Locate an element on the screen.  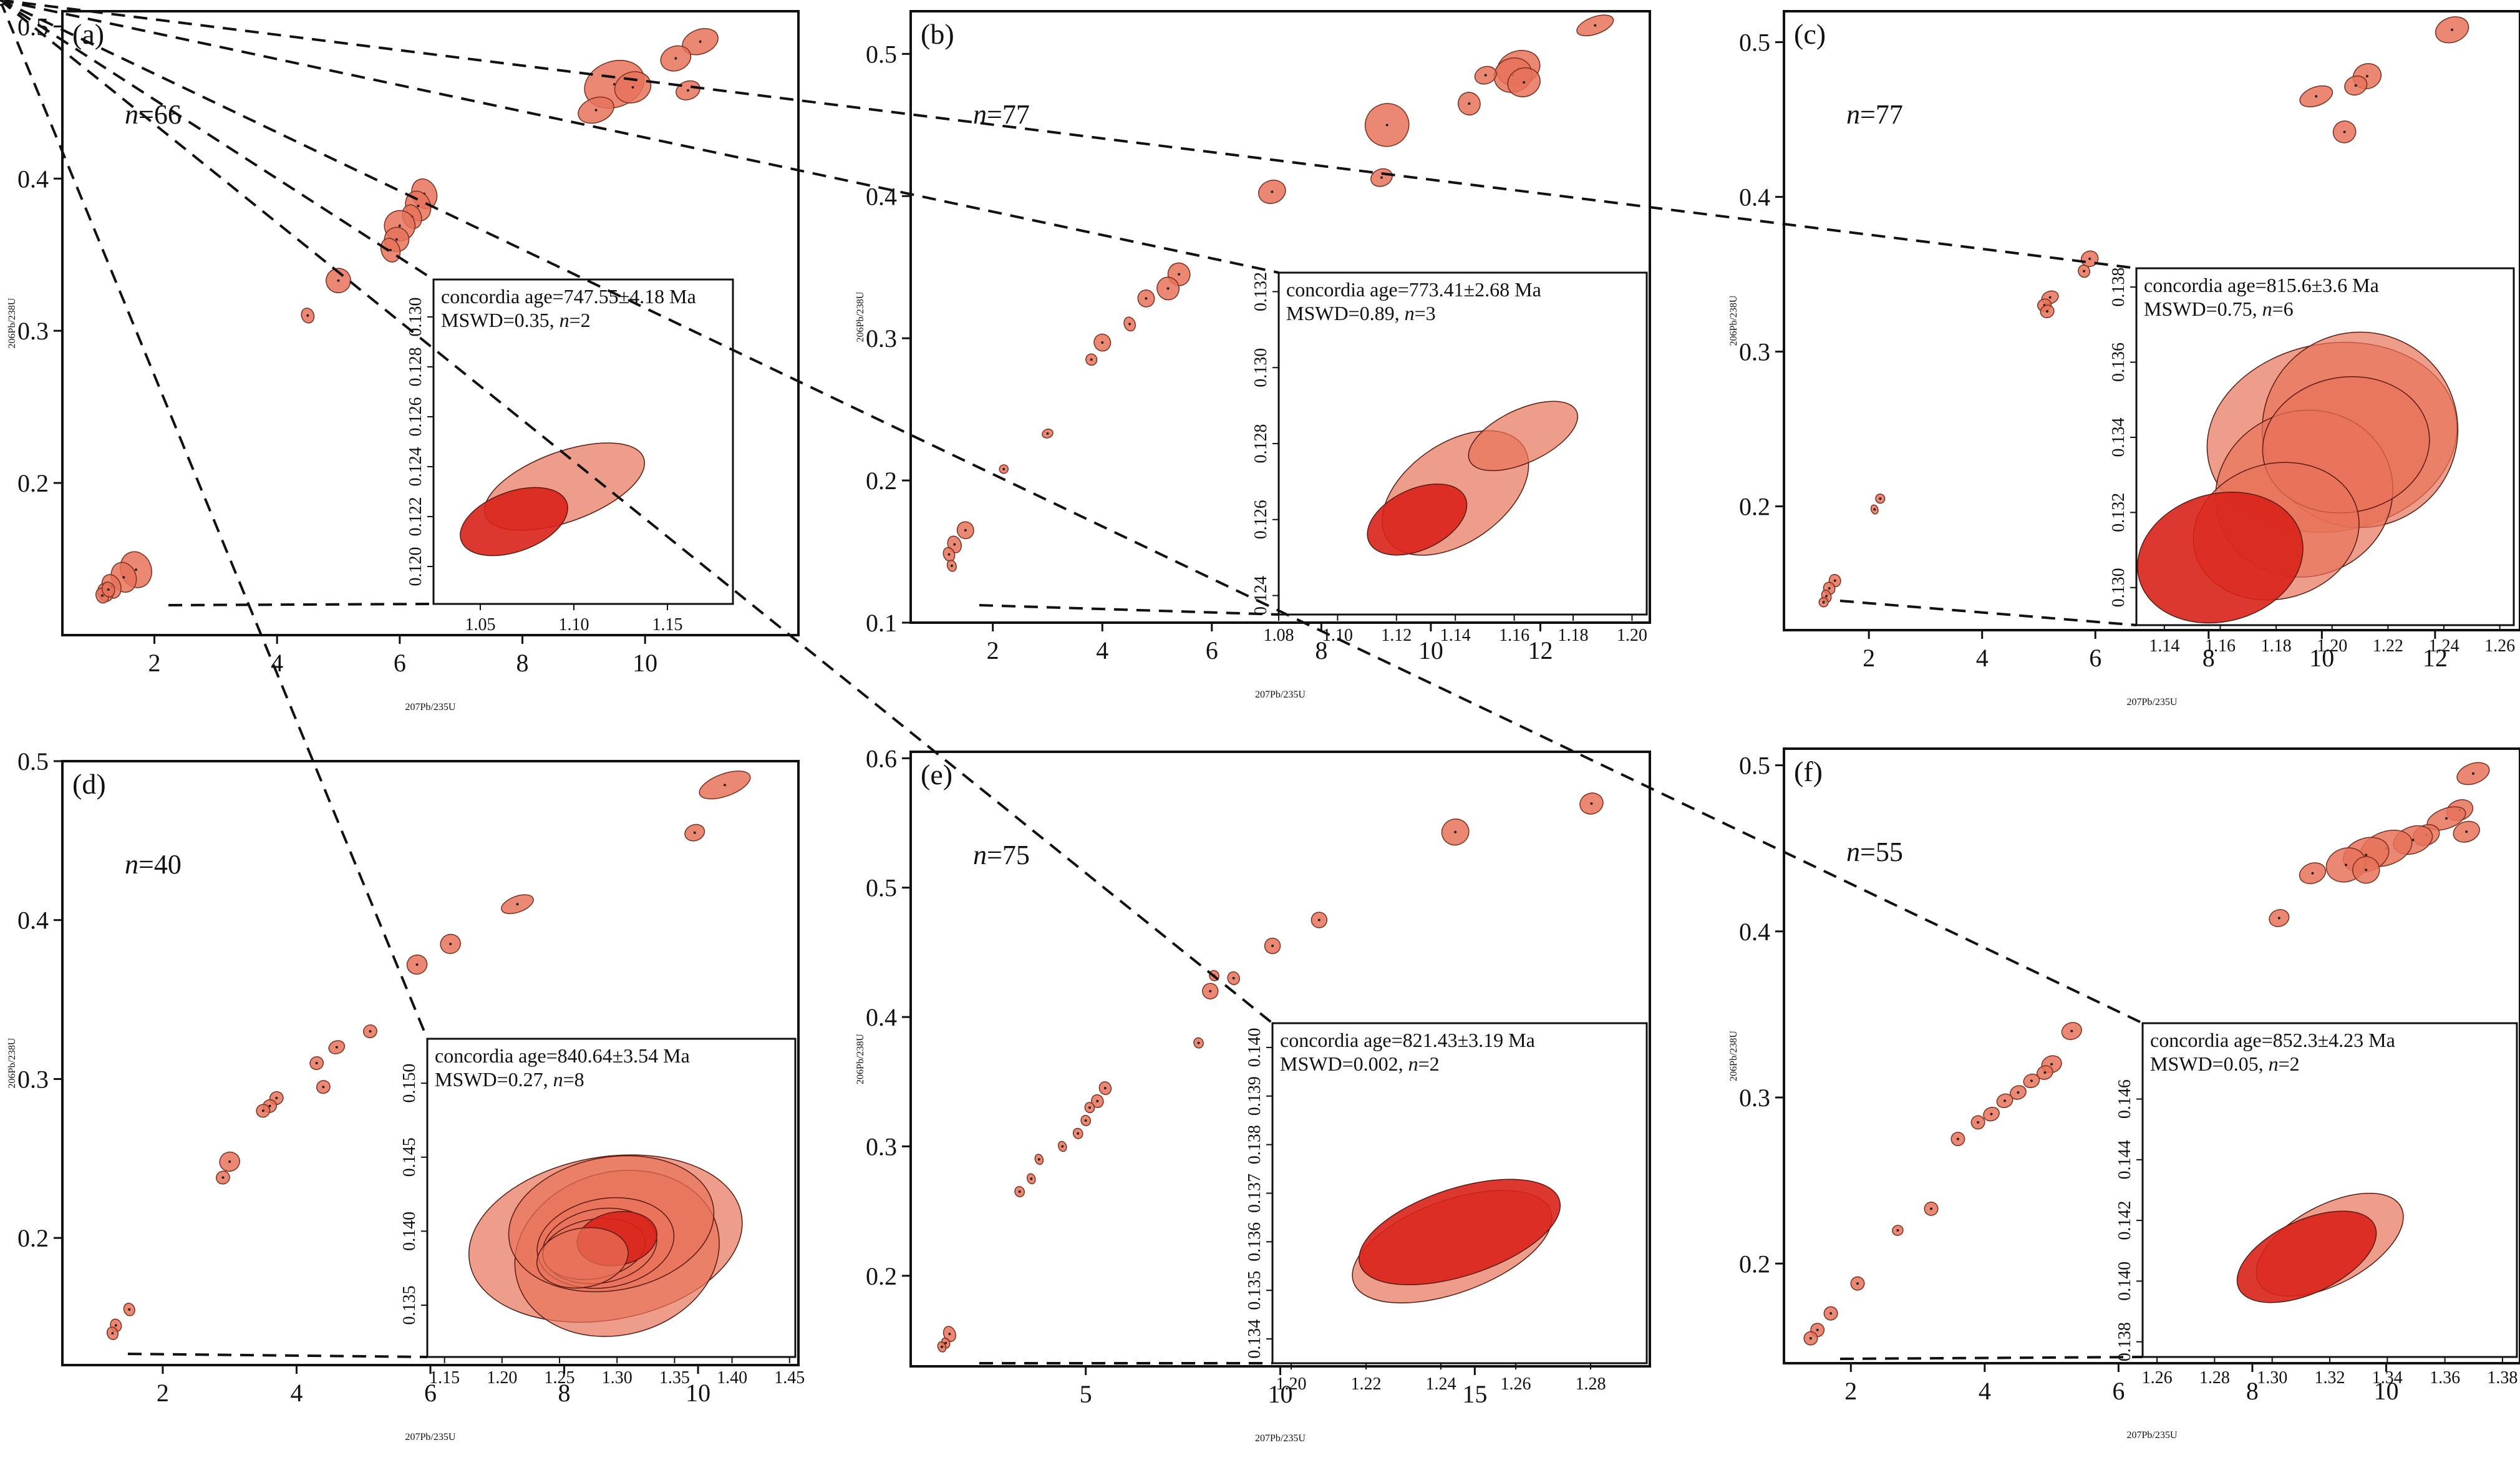
y-tick-label: 0.6 is located at coordinates (881, 758).